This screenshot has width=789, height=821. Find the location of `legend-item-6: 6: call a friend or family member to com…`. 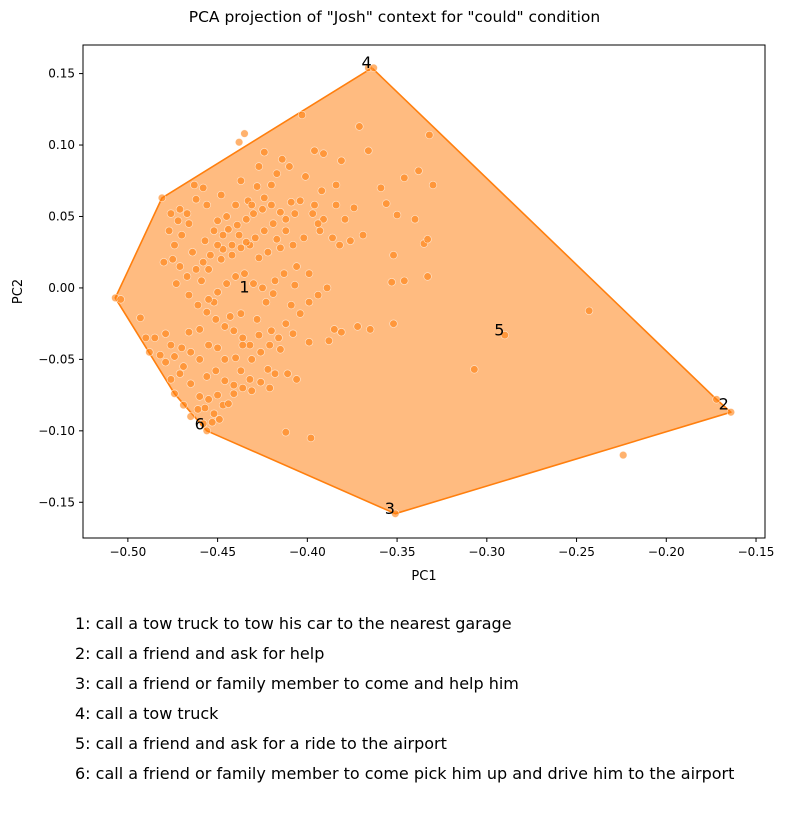

legend-item-6: 6: call a friend or family member to com… is located at coordinates (405, 773).